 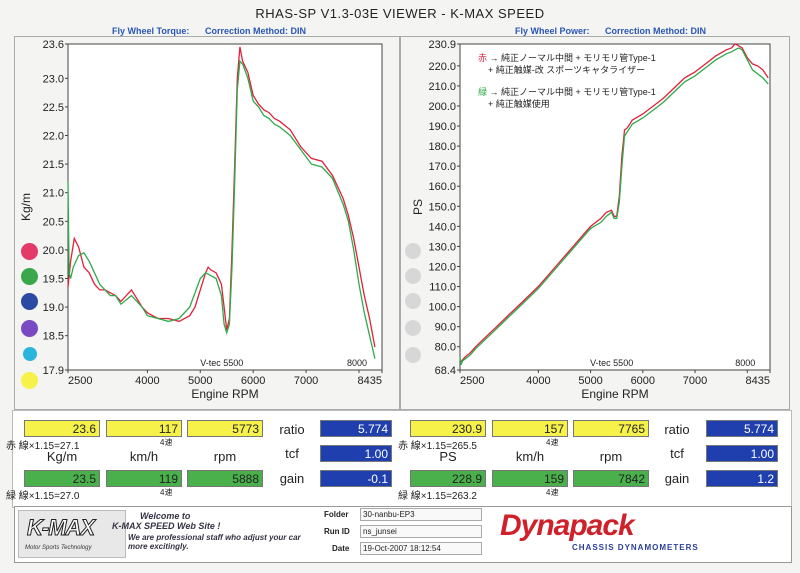 What do you see at coordinates (745, 363) in the screenshot?
I see `x-tick-label: 8000` at bounding box center [745, 363].